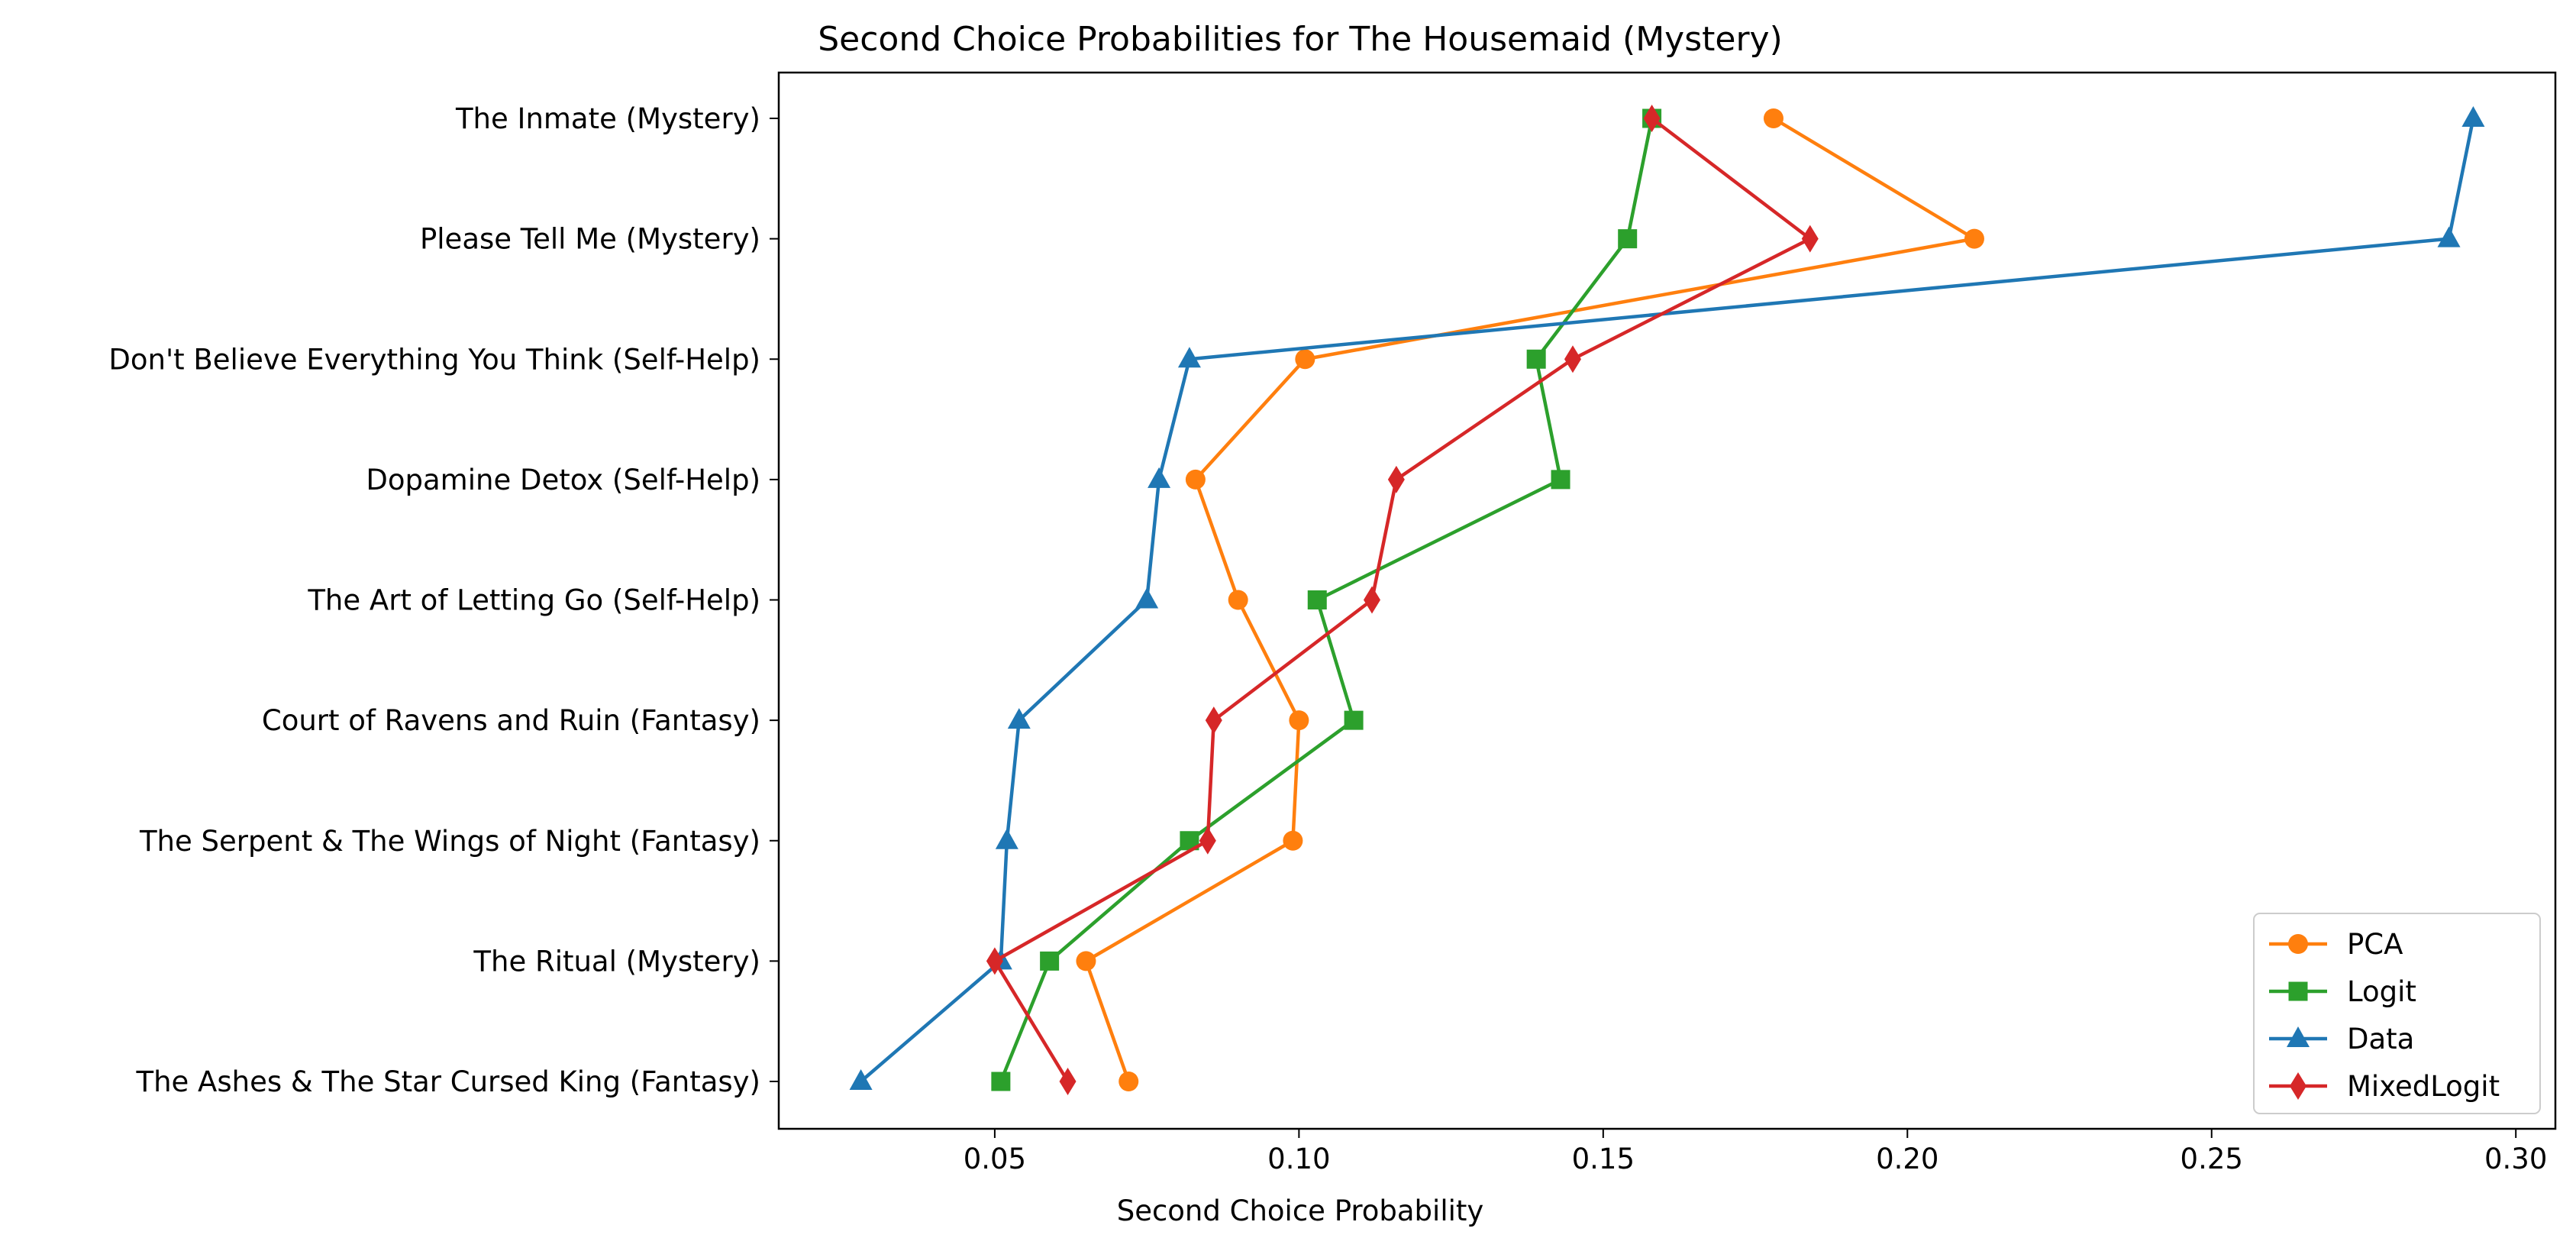 The width and height of the screenshot is (2576, 1251). What do you see at coordinates (607, 118) in the screenshot?
I see `y-tick-label: The Inmate (Mystery)` at bounding box center [607, 118].